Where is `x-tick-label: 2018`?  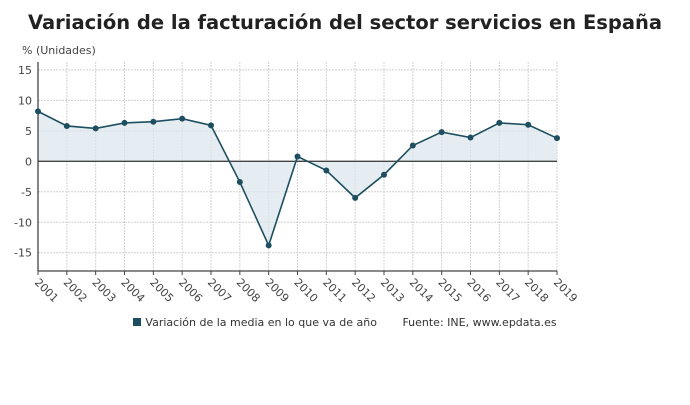 x-tick-label: 2018 is located at coordinates (536, 290).